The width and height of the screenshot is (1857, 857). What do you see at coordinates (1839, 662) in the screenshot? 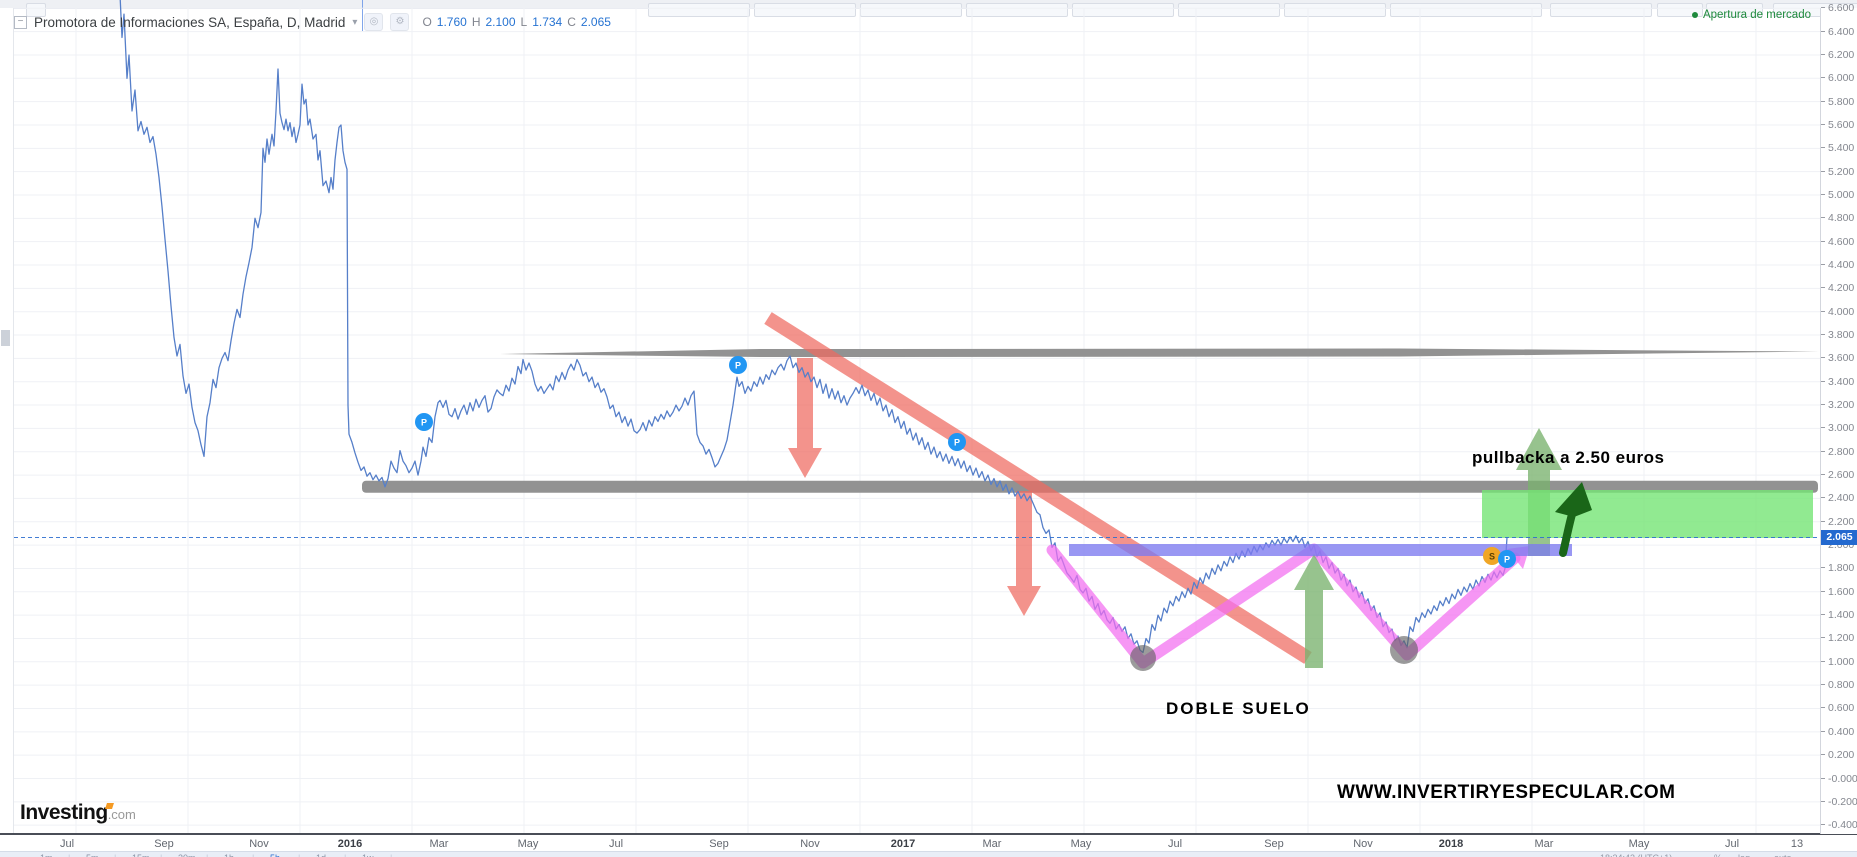
I see `price-tick-label: 1.000` at bounding box center [1839, 662].